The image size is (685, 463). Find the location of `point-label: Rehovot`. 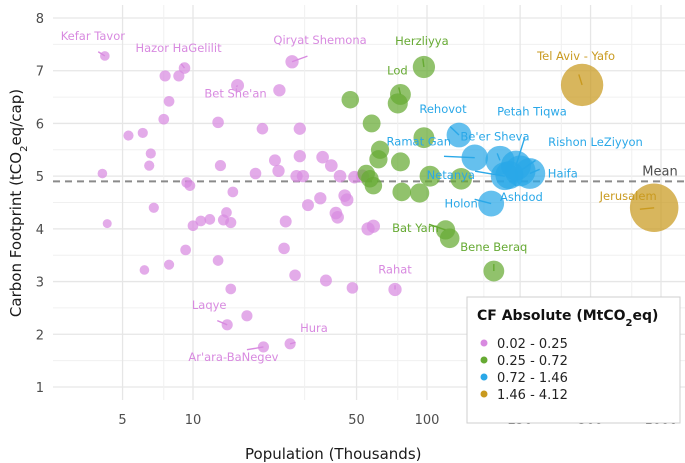

point-label: Rehovot is located at coordinates (443, 109).